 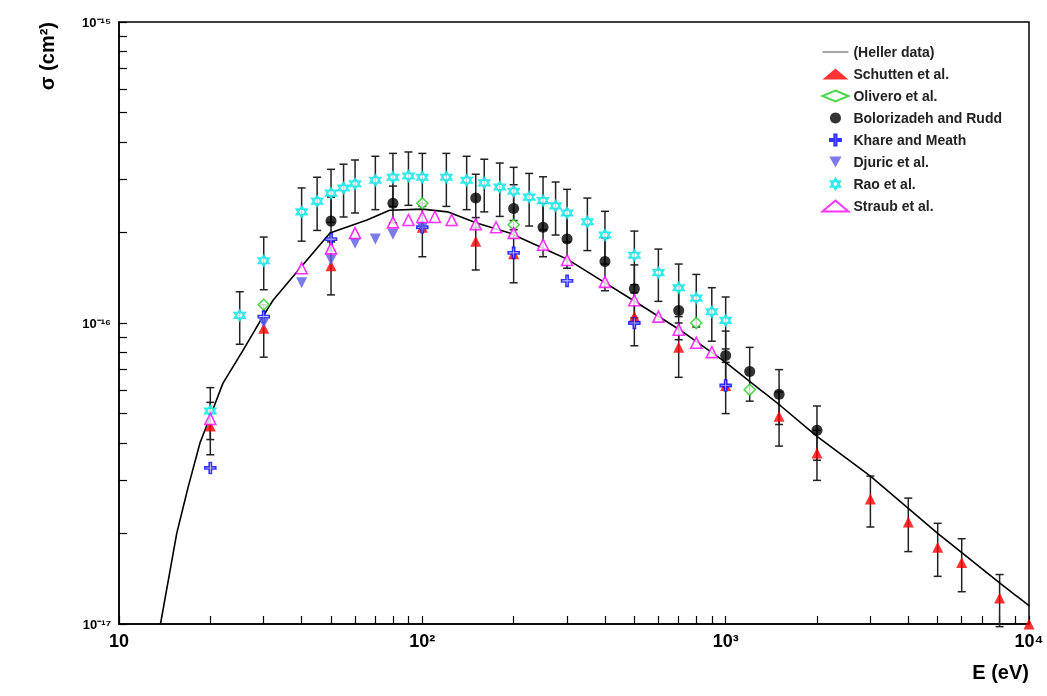 I want to click on y-tick-label: 10⁻¹⁵, so click(x=96, y=22).